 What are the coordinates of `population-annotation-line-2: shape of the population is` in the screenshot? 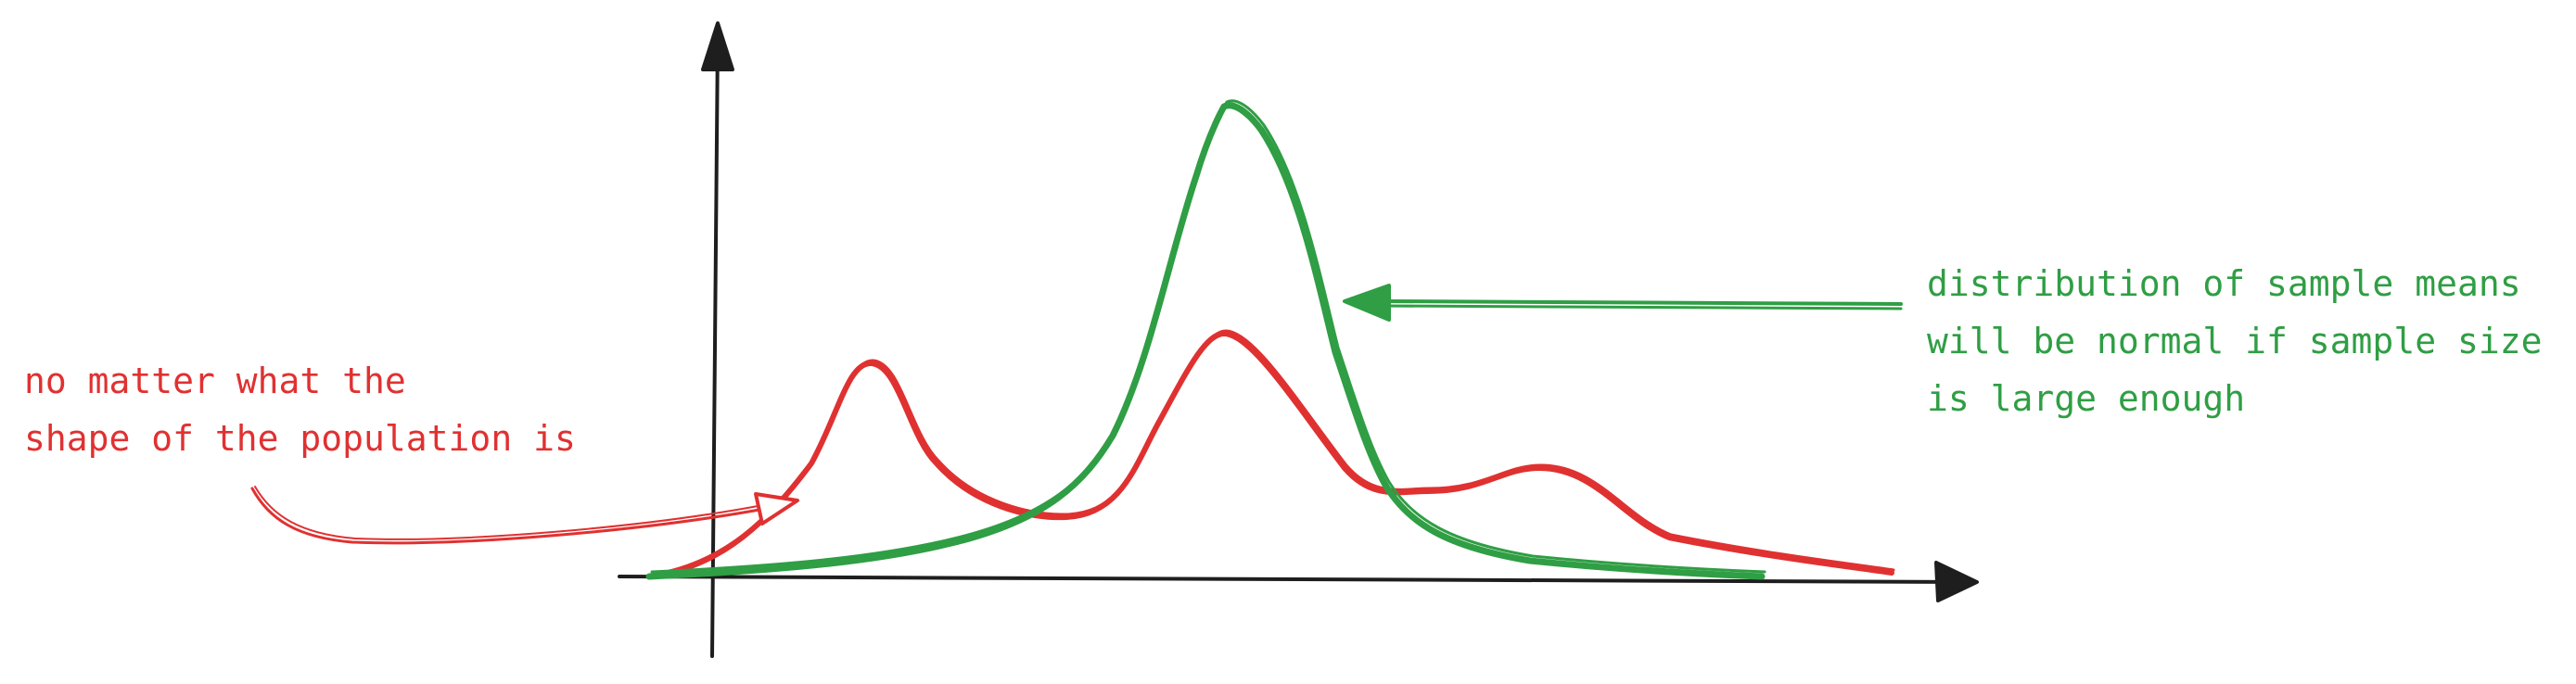 It's located at (300, 438).